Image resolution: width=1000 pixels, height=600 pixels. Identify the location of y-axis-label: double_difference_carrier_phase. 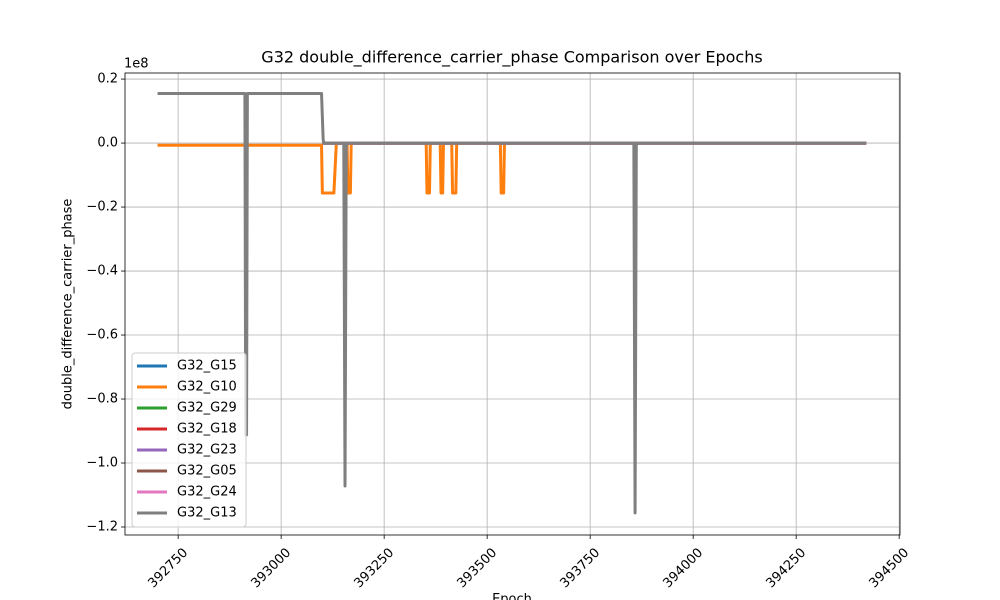
(68, 304).